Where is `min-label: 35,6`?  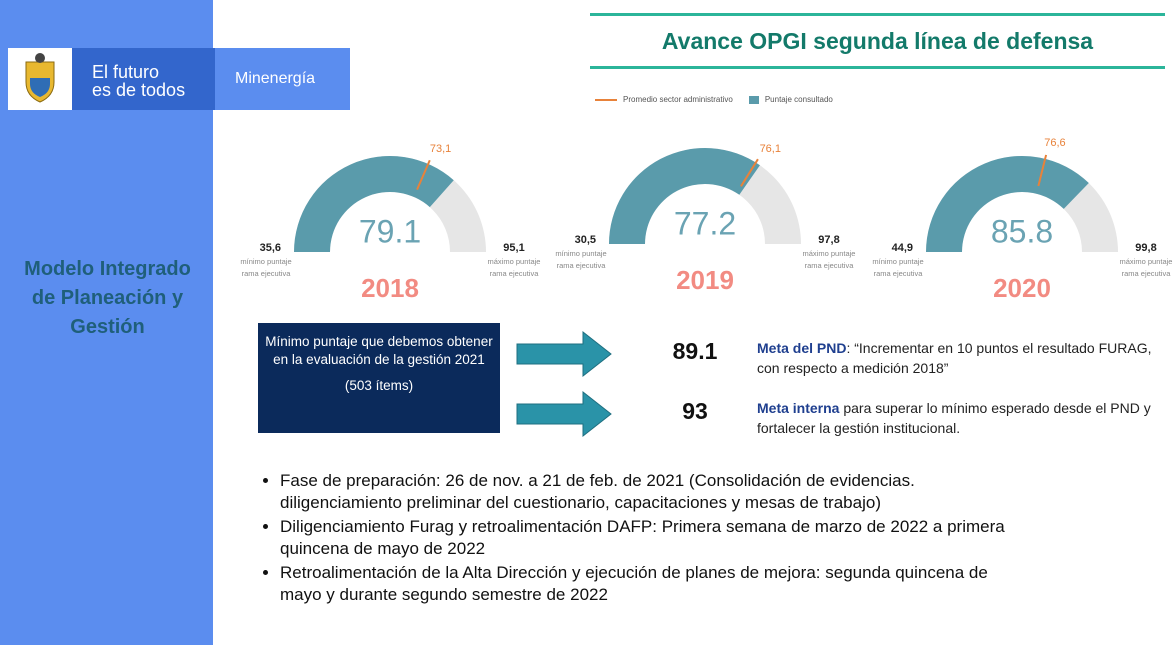 min-label: 35,6 is located at coordinates (270, 248).